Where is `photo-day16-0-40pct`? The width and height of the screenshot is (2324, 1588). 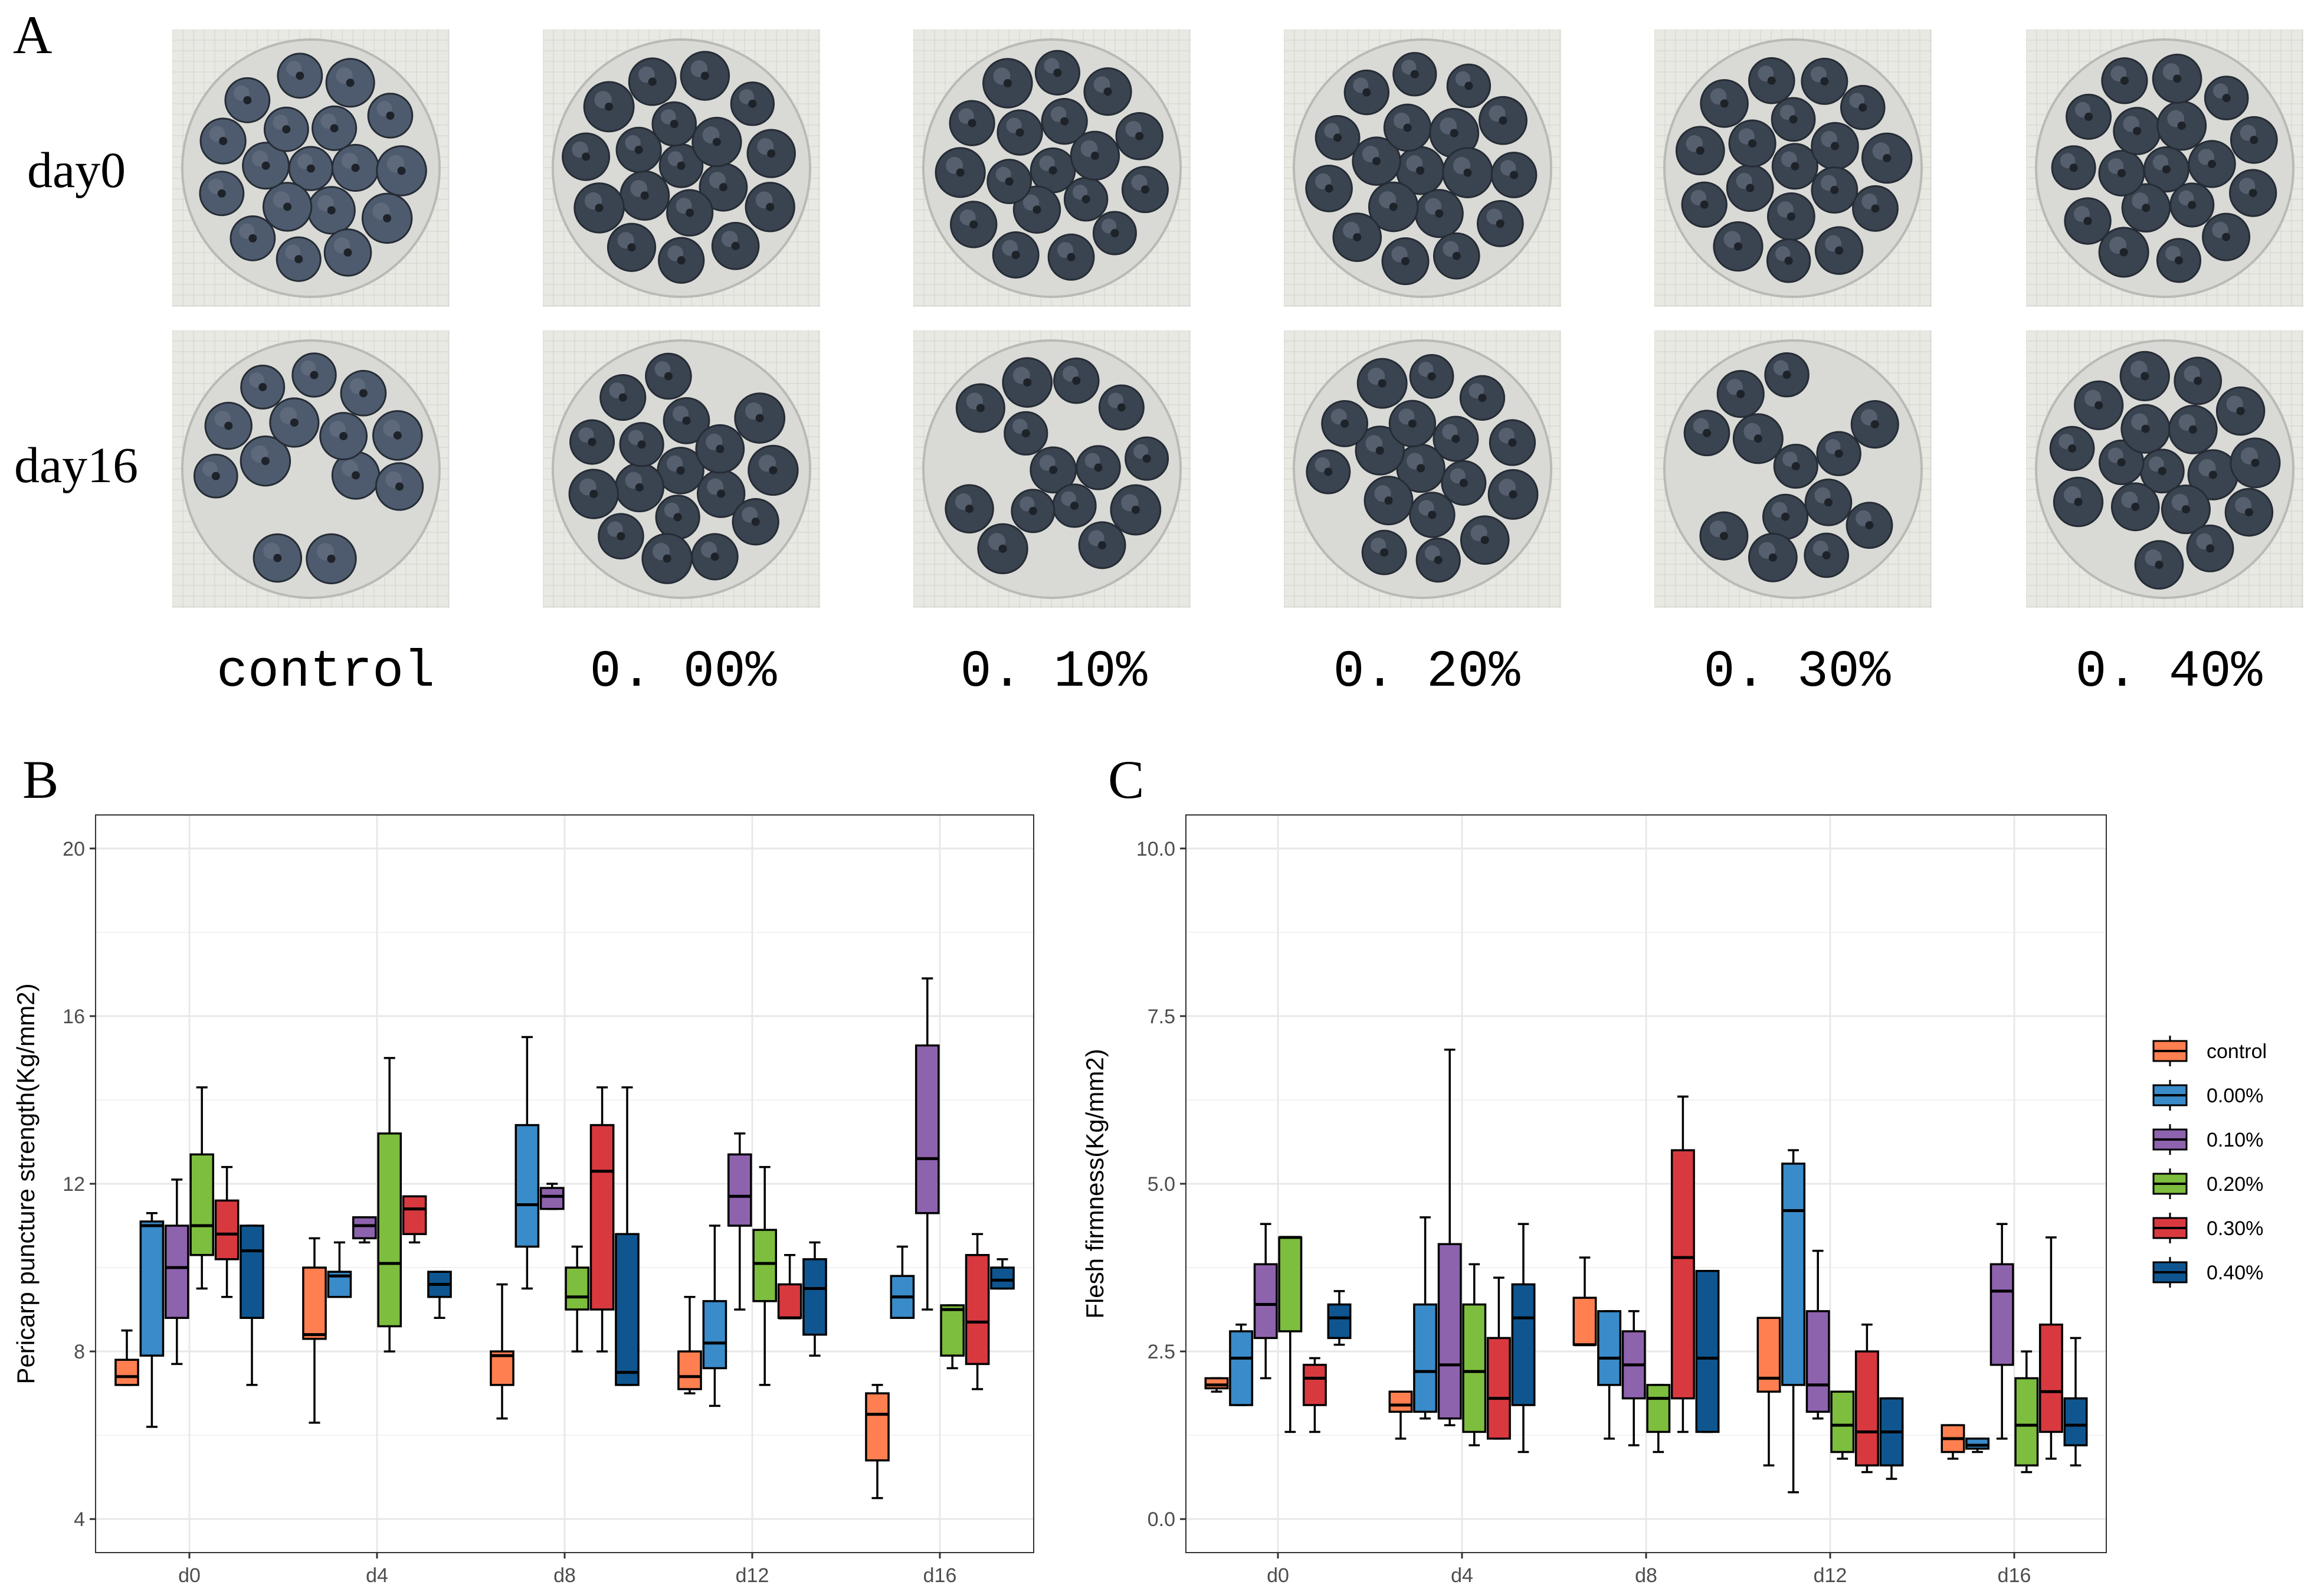
photo-day16-0-40pct is located at coordinates (2164, 469).